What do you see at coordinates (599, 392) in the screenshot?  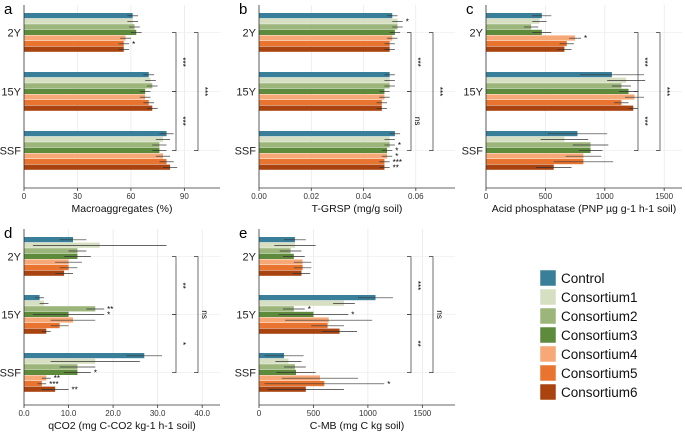 I see `legend-label: Consortium6` at bounding box center [599, 392].